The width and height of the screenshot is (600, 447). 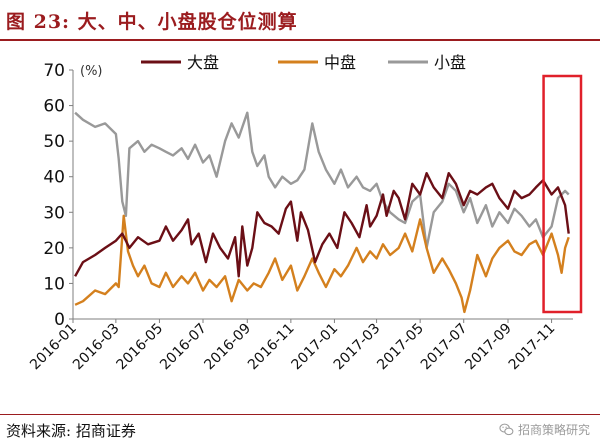 What do you see at coordinates (71, 431) in the screenshot?
I see `source-note: 资料来源: 招商证券` at bounding box center [71, 431].